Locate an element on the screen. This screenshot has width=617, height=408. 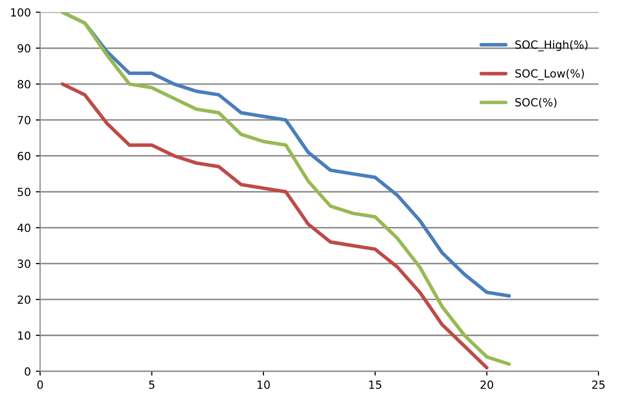
legend-label: SOC_High(%) is located at coordinates (551, 46).